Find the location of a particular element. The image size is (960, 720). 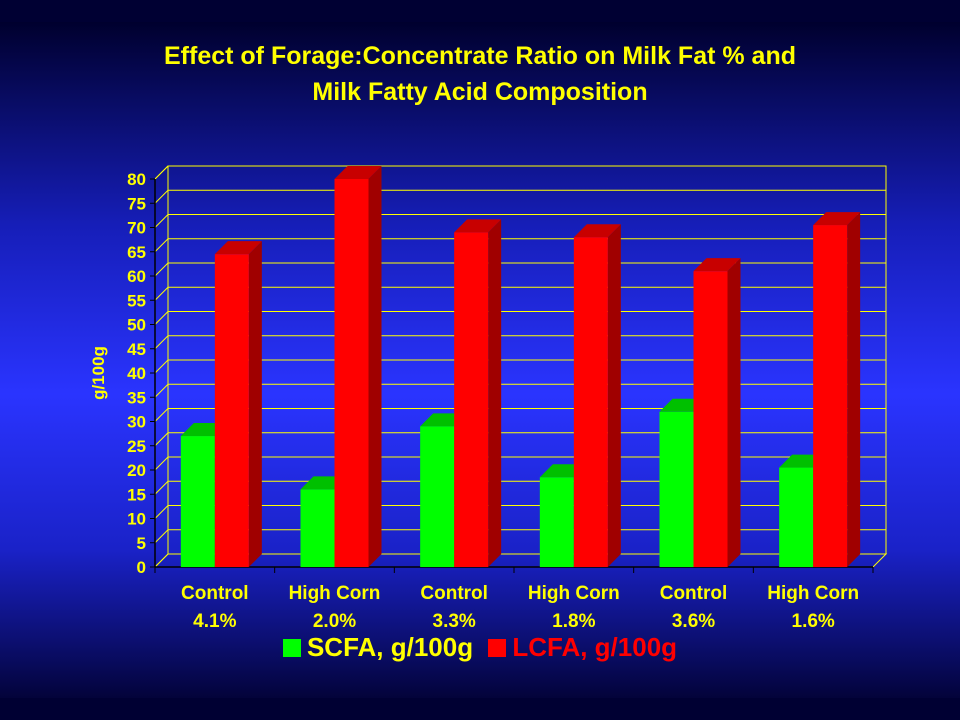

x-tick-label-6-line-2: 1.6% is located at coordinates (813, 621).